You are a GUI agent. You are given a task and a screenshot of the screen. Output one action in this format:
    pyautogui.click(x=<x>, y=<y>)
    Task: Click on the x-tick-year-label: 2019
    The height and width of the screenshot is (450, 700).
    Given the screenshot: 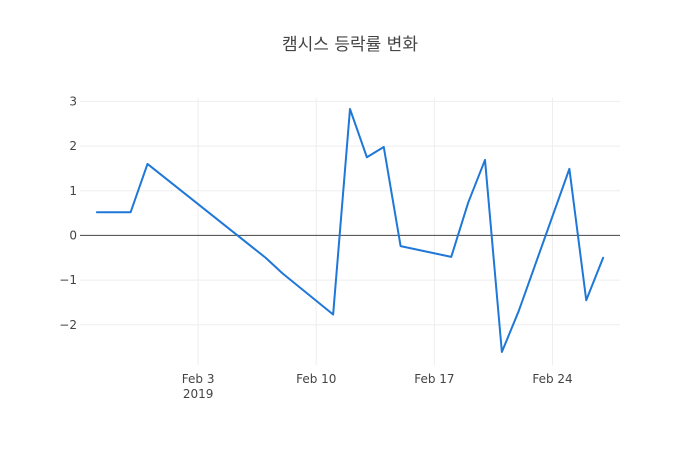 What is the action you would take?
    pyautogui.click(x=198, y=394)
    